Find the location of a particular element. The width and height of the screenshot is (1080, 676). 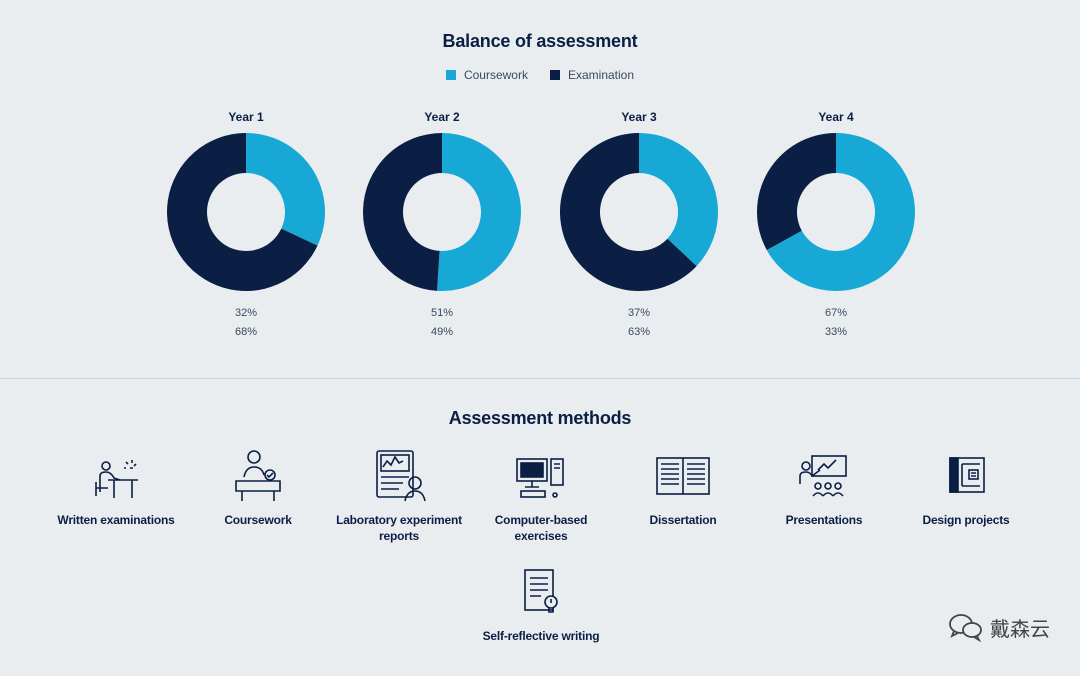

year-chart-3: Year 3 37% 63% is located at coordinates (639, 226).